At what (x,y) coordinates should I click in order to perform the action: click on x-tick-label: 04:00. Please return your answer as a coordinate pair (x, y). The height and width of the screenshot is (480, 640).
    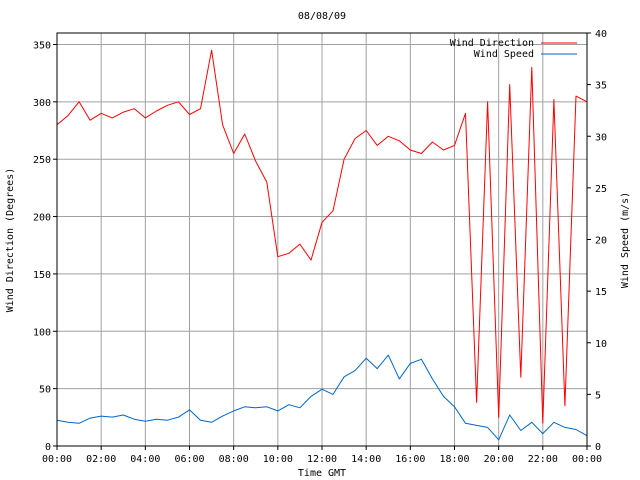
    Looking at the image, I should click on (145, 459).